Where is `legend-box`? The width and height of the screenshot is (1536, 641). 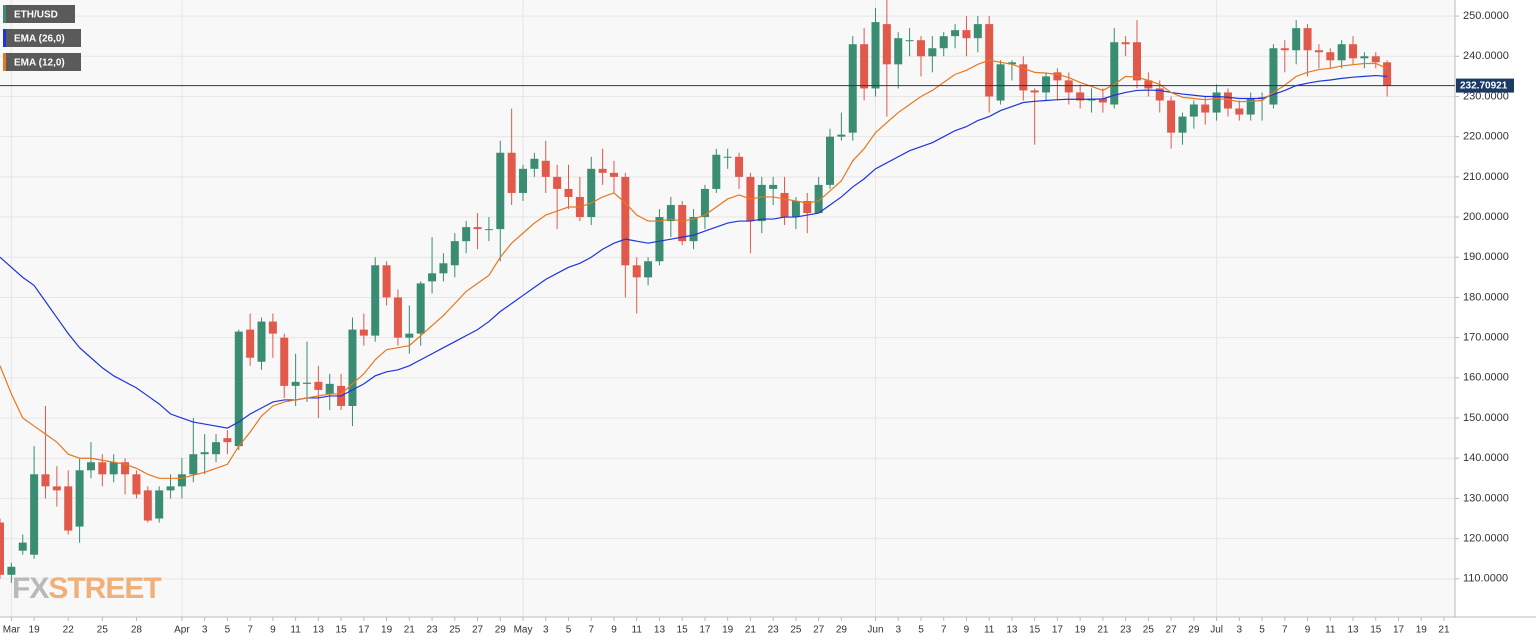
legend-box is located at coordinates (42, 38).